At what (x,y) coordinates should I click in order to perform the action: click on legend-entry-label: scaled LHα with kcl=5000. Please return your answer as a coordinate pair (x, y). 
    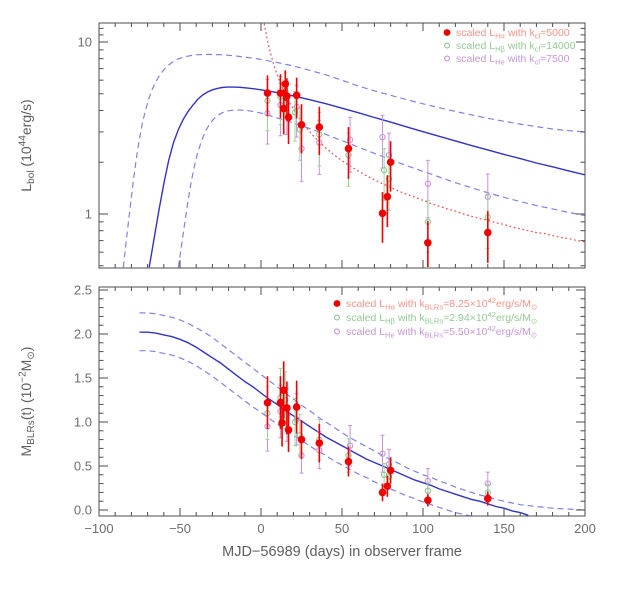
    Looking at the image, I should click on (513, 33).